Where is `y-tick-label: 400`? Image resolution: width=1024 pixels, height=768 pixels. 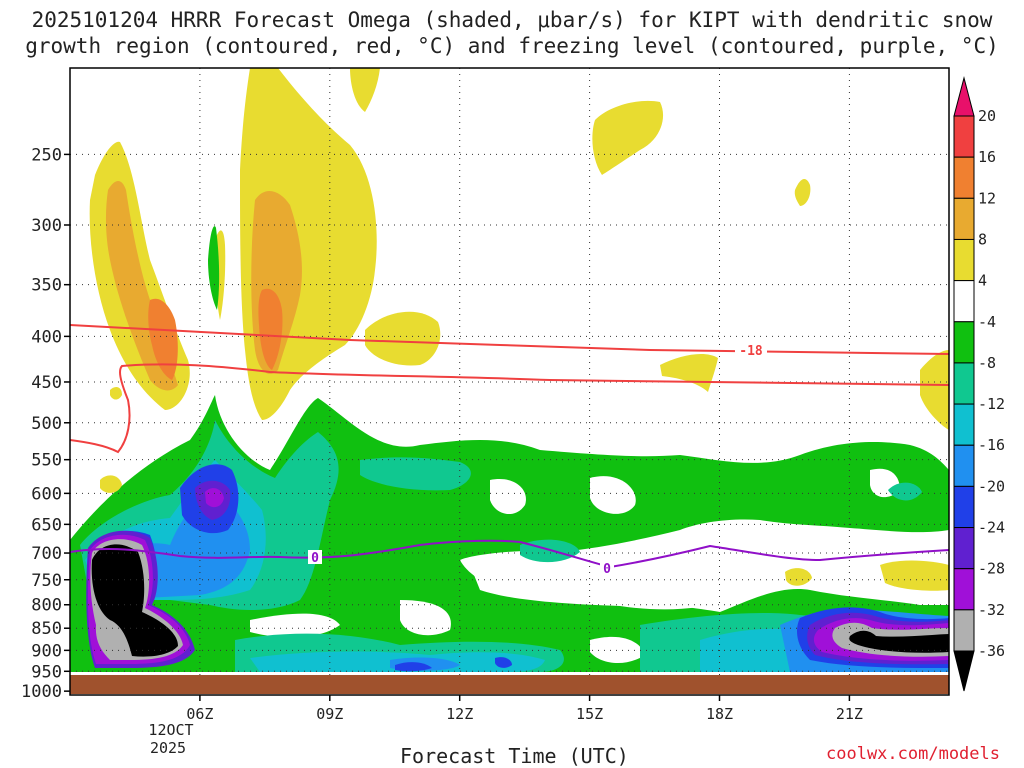 y-tick-label: 400 is located at coordinates (46, 337).